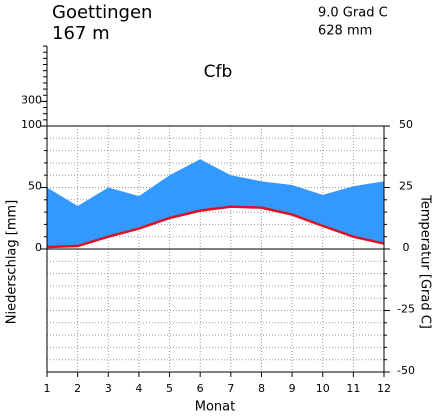  What do you see at coordinates (35, 186) in the screenshot?
I see `y-tick-label: 50` at bounding box center [35, 186].